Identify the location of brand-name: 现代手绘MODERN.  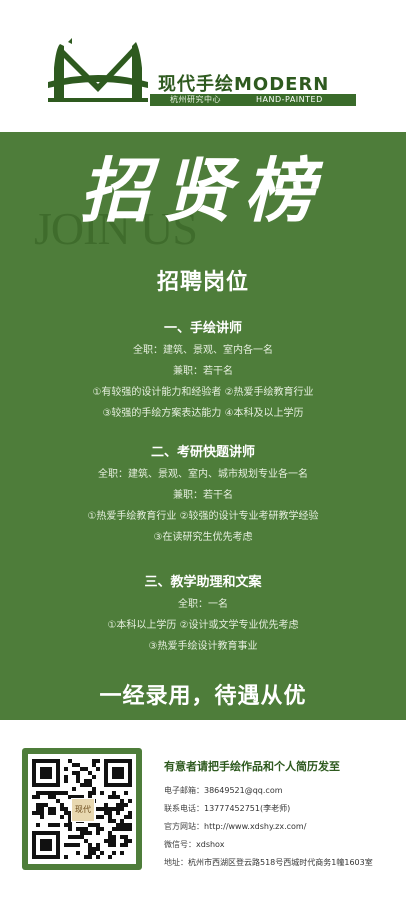
(244, 84).